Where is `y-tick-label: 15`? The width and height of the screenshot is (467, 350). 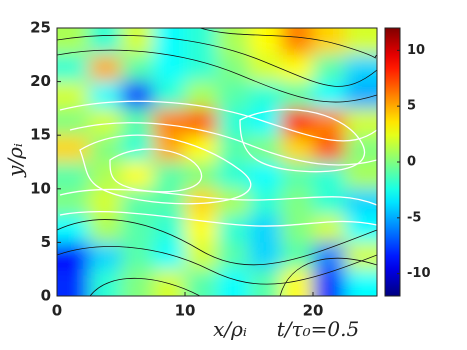
y-tick-label: 15 is located at coordinates (40, 135).